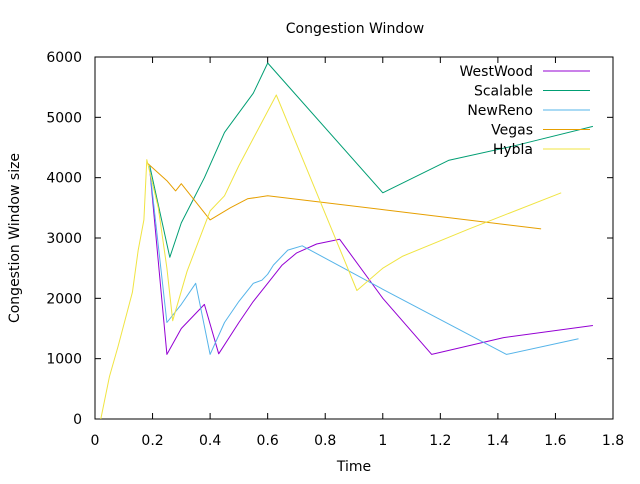 This screenshot has width=640, height=484. Describe the element at coordinates (503, 92) in the screenshot. I see `legend-label: Scalable` at that location.